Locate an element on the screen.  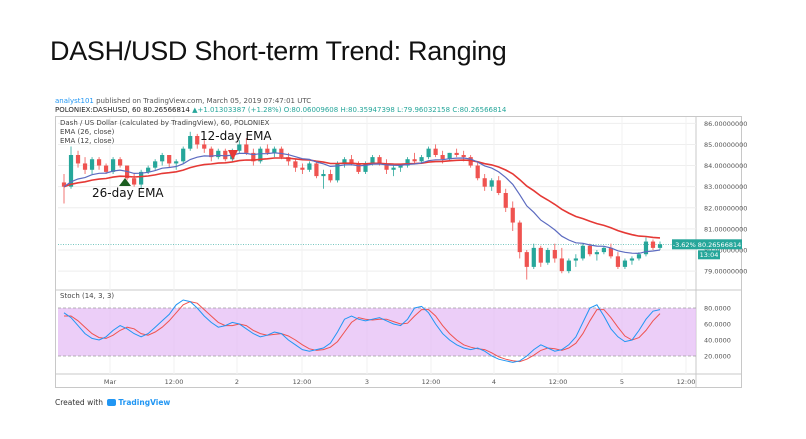
time-tick-label: 3 is located at coordinates (367, 382).